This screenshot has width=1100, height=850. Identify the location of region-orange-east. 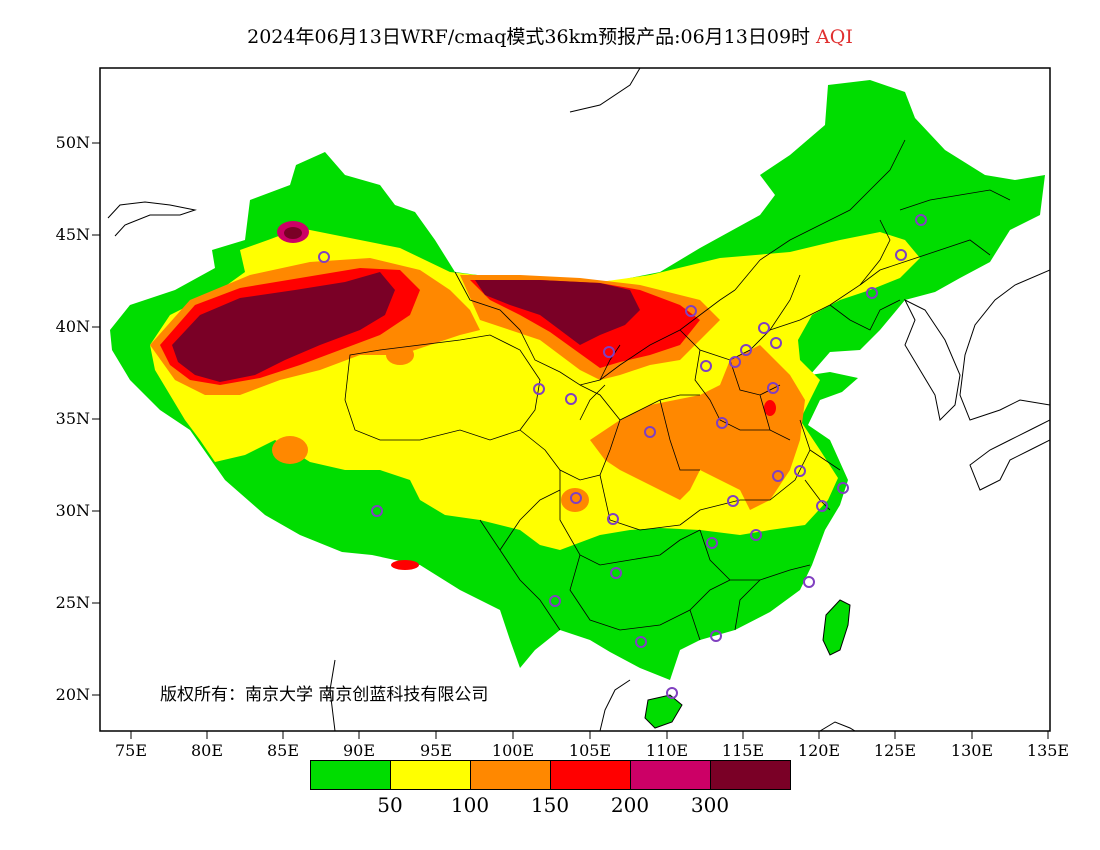
(697, 427).